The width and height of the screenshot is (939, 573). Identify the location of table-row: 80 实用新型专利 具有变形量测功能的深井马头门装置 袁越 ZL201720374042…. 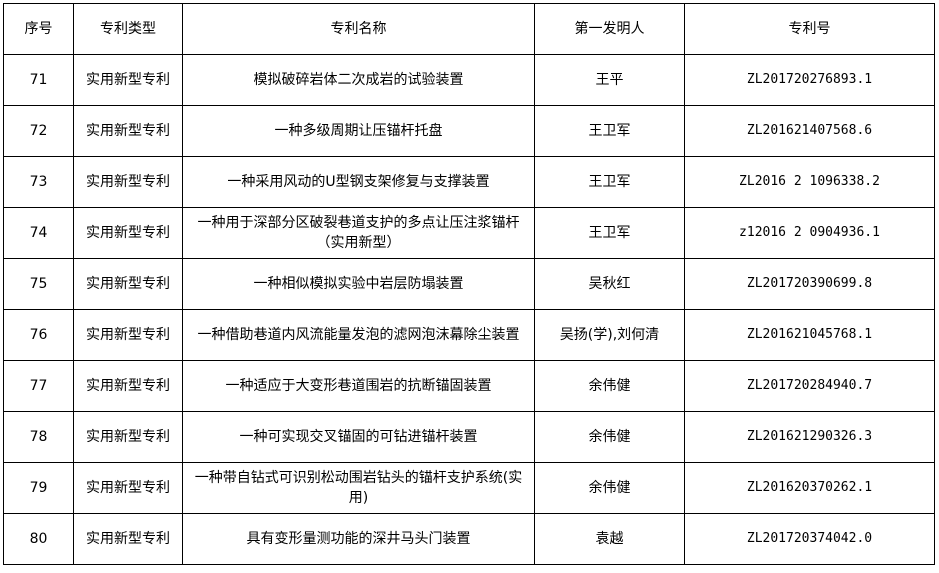
(469, 539).